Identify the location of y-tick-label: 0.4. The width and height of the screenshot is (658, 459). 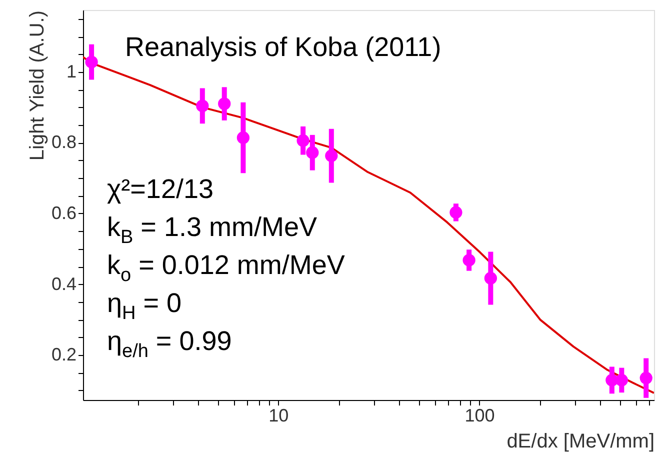
(63, 284).